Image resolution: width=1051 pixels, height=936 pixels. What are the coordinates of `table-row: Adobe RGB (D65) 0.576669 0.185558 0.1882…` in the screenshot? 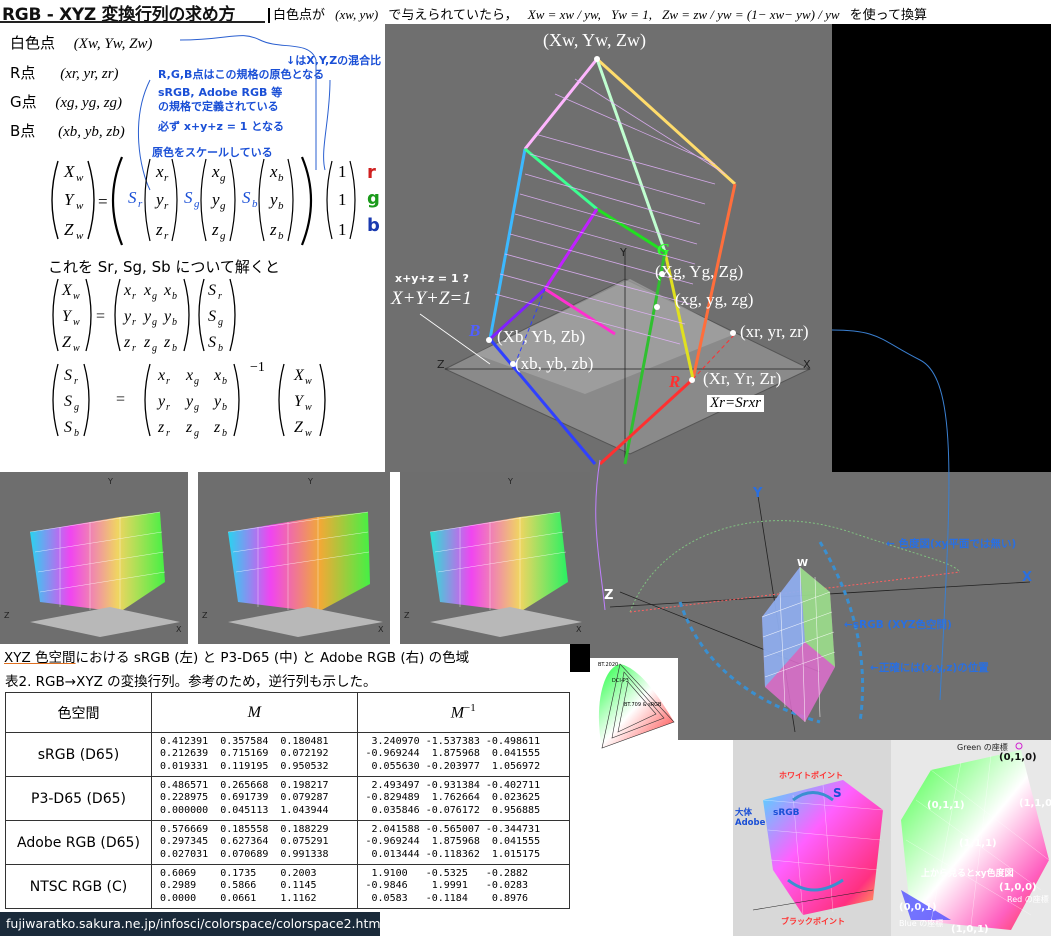 It's located at (287, 842).